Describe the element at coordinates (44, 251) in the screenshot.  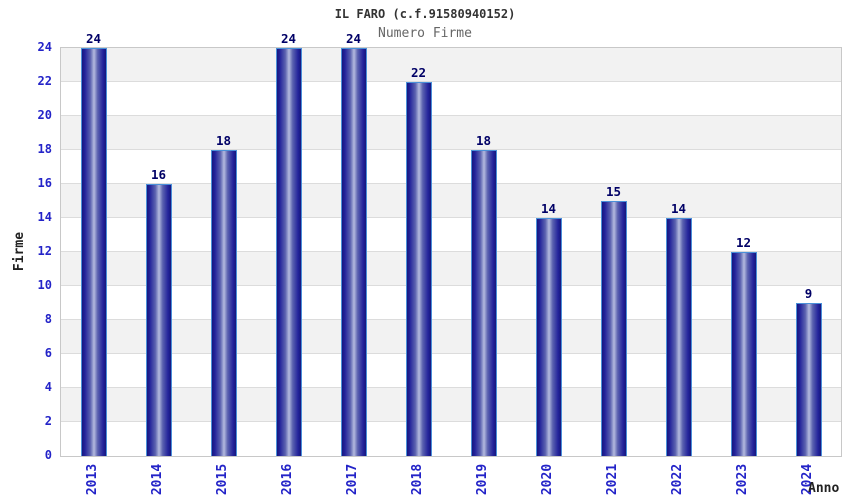
I see `y-tick-label: 12` at that location.